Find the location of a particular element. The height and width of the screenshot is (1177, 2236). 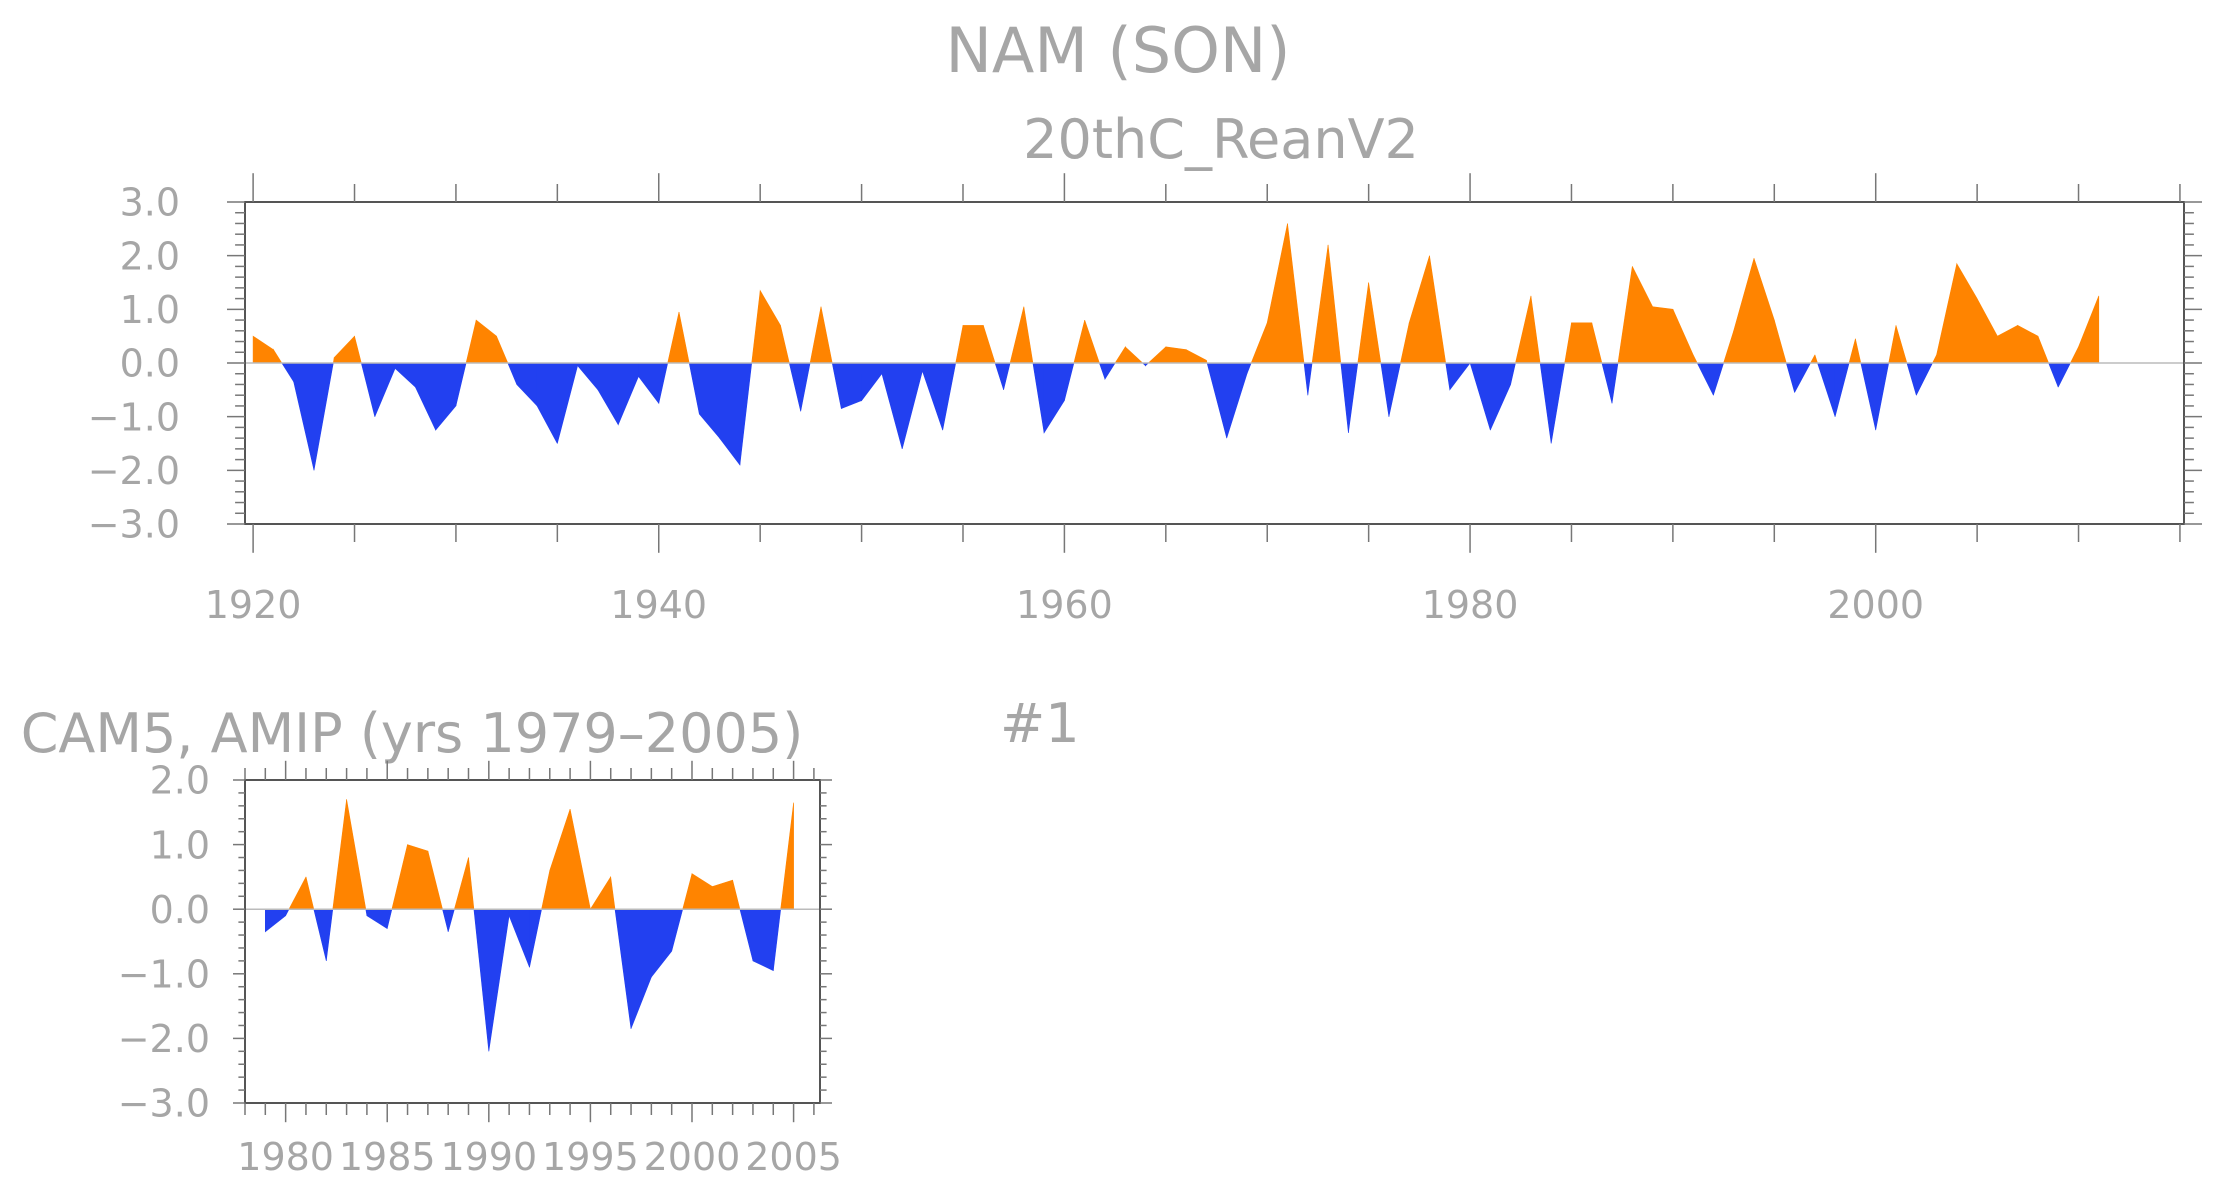

run-label: #1 is located at coordinates (1040, 723).